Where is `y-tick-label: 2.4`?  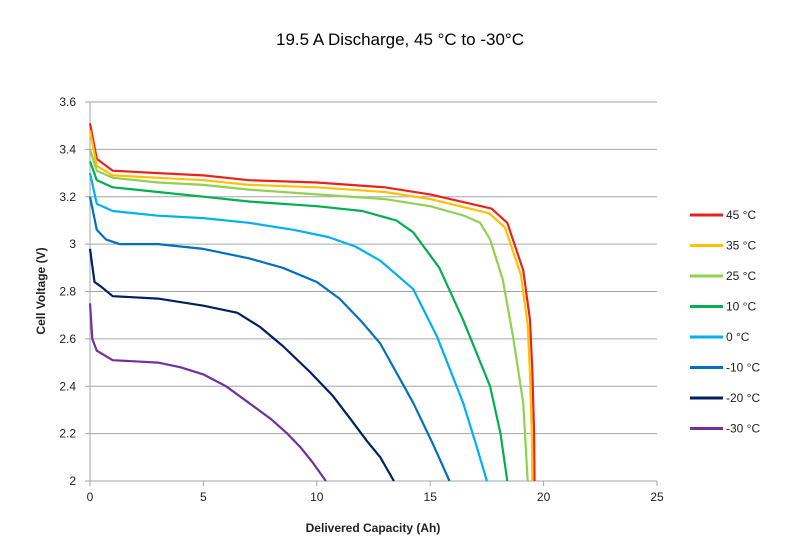 y-tick-label: 2.4 is located at coordinates (67, 386).